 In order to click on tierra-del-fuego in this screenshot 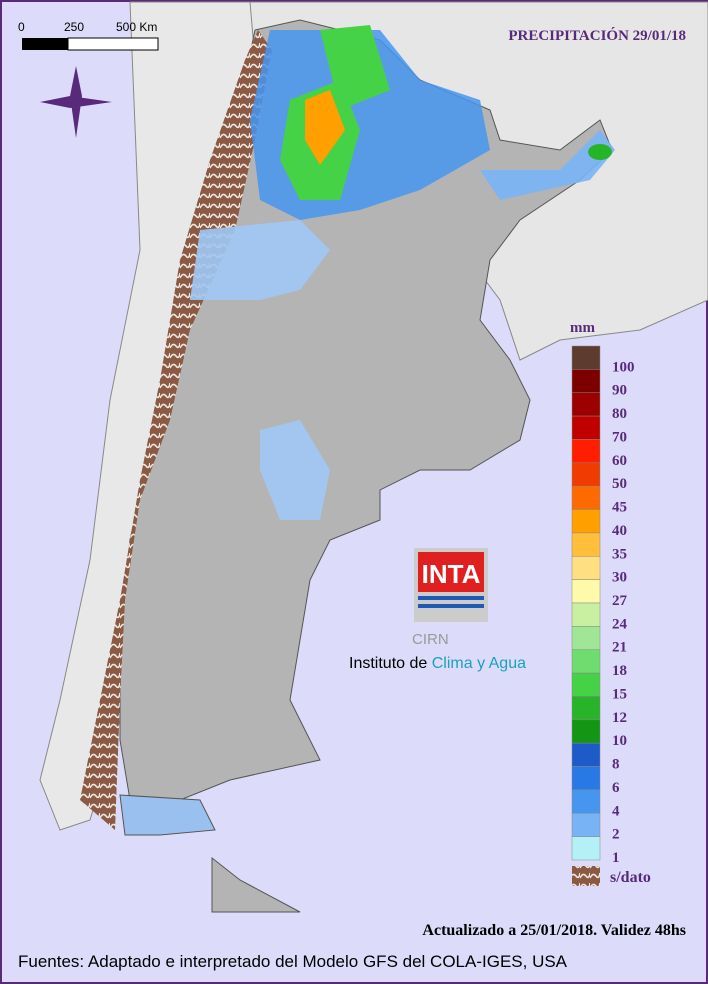, I will do `click(167, 815)`.